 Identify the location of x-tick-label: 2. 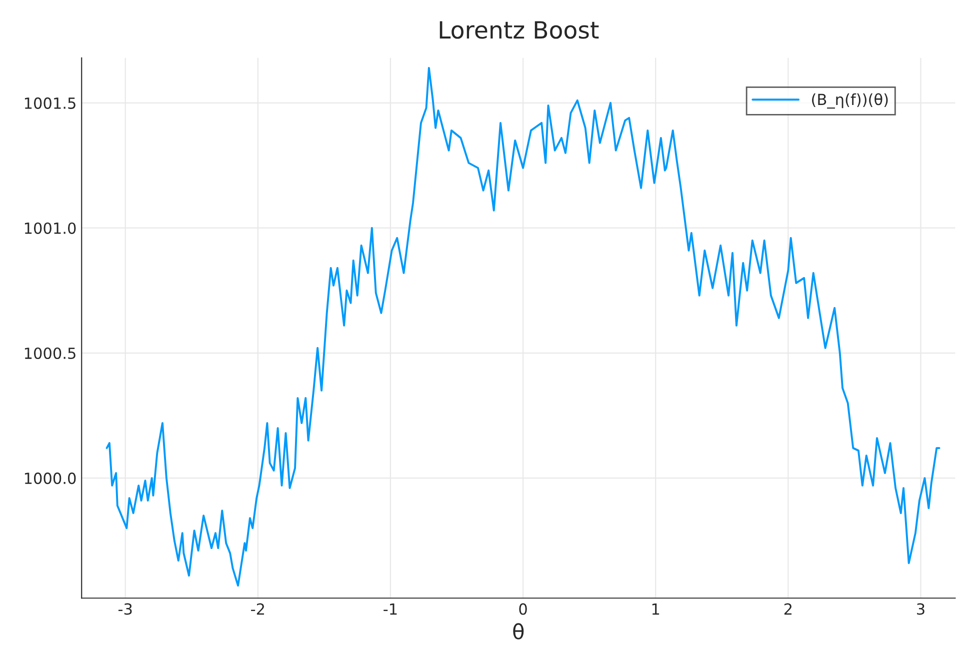
(788, 609).